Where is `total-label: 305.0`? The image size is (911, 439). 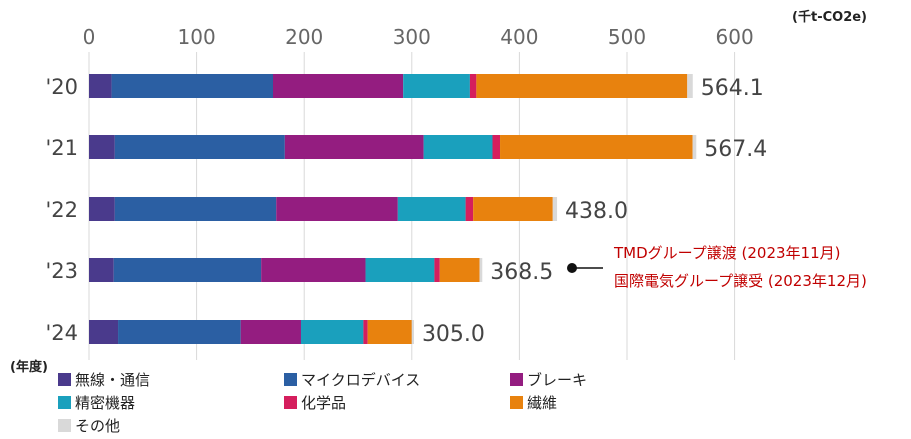 total-label: 305.0 is located at coordinates (453, 334).